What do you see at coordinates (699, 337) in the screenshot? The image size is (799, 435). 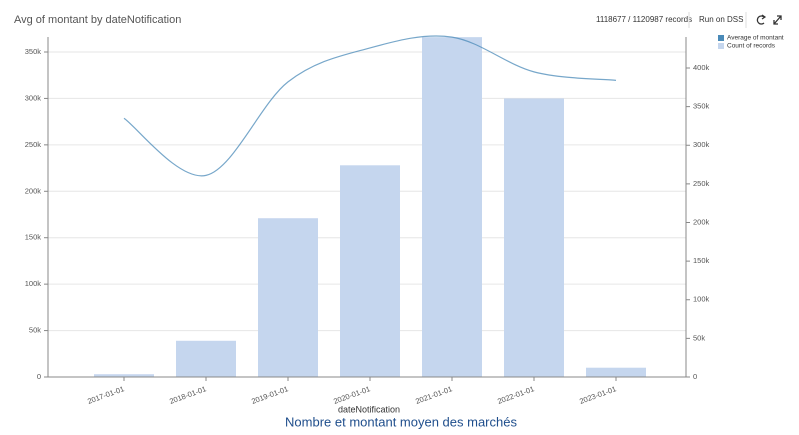 I see `y2-tick-label: 50k` at bounding box center [699, 337].